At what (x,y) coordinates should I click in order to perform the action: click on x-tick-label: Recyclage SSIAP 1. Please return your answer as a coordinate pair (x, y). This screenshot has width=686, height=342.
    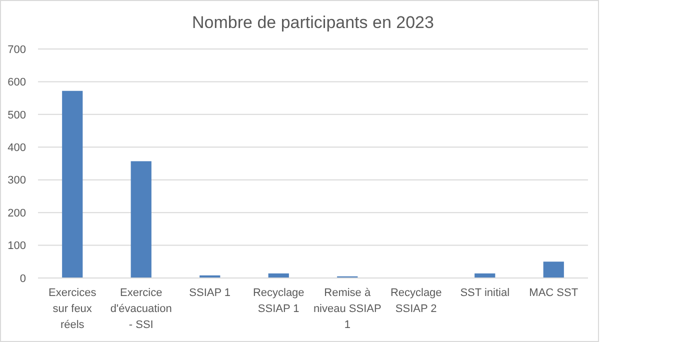
    Looking at the image, I should click on (278, 301).